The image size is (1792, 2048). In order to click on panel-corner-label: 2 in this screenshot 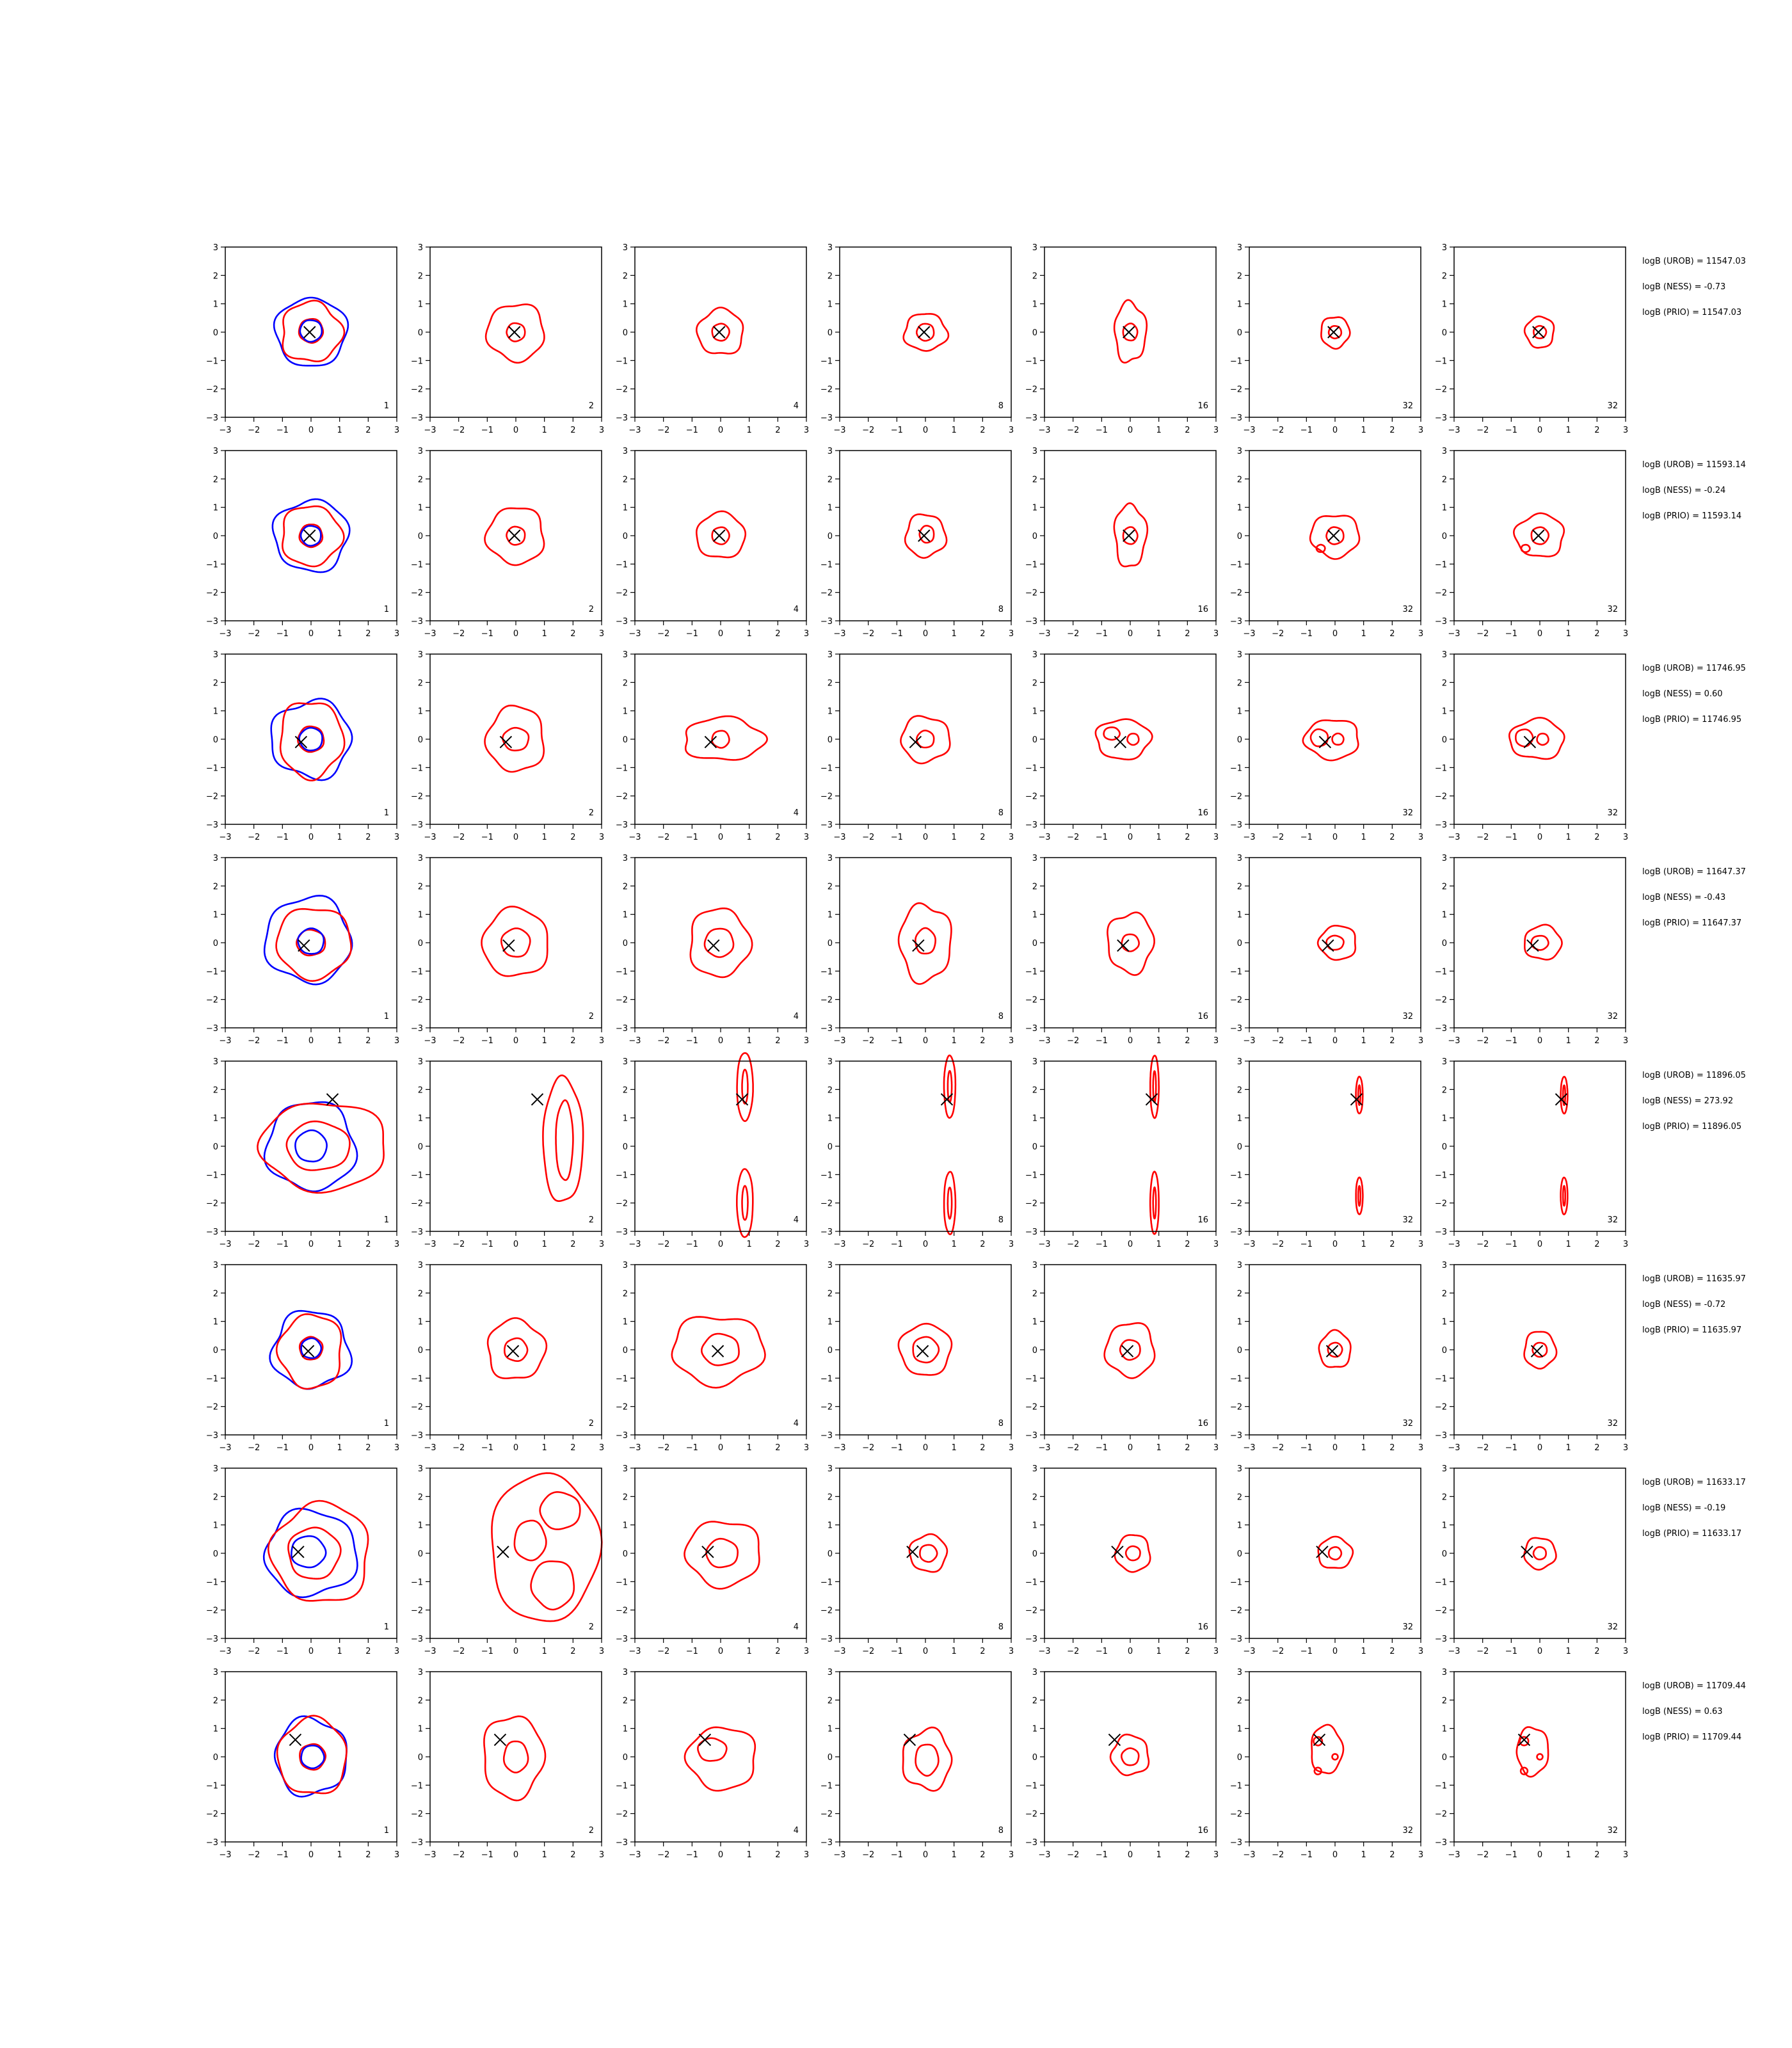, I will do `click(591, 1627)`.